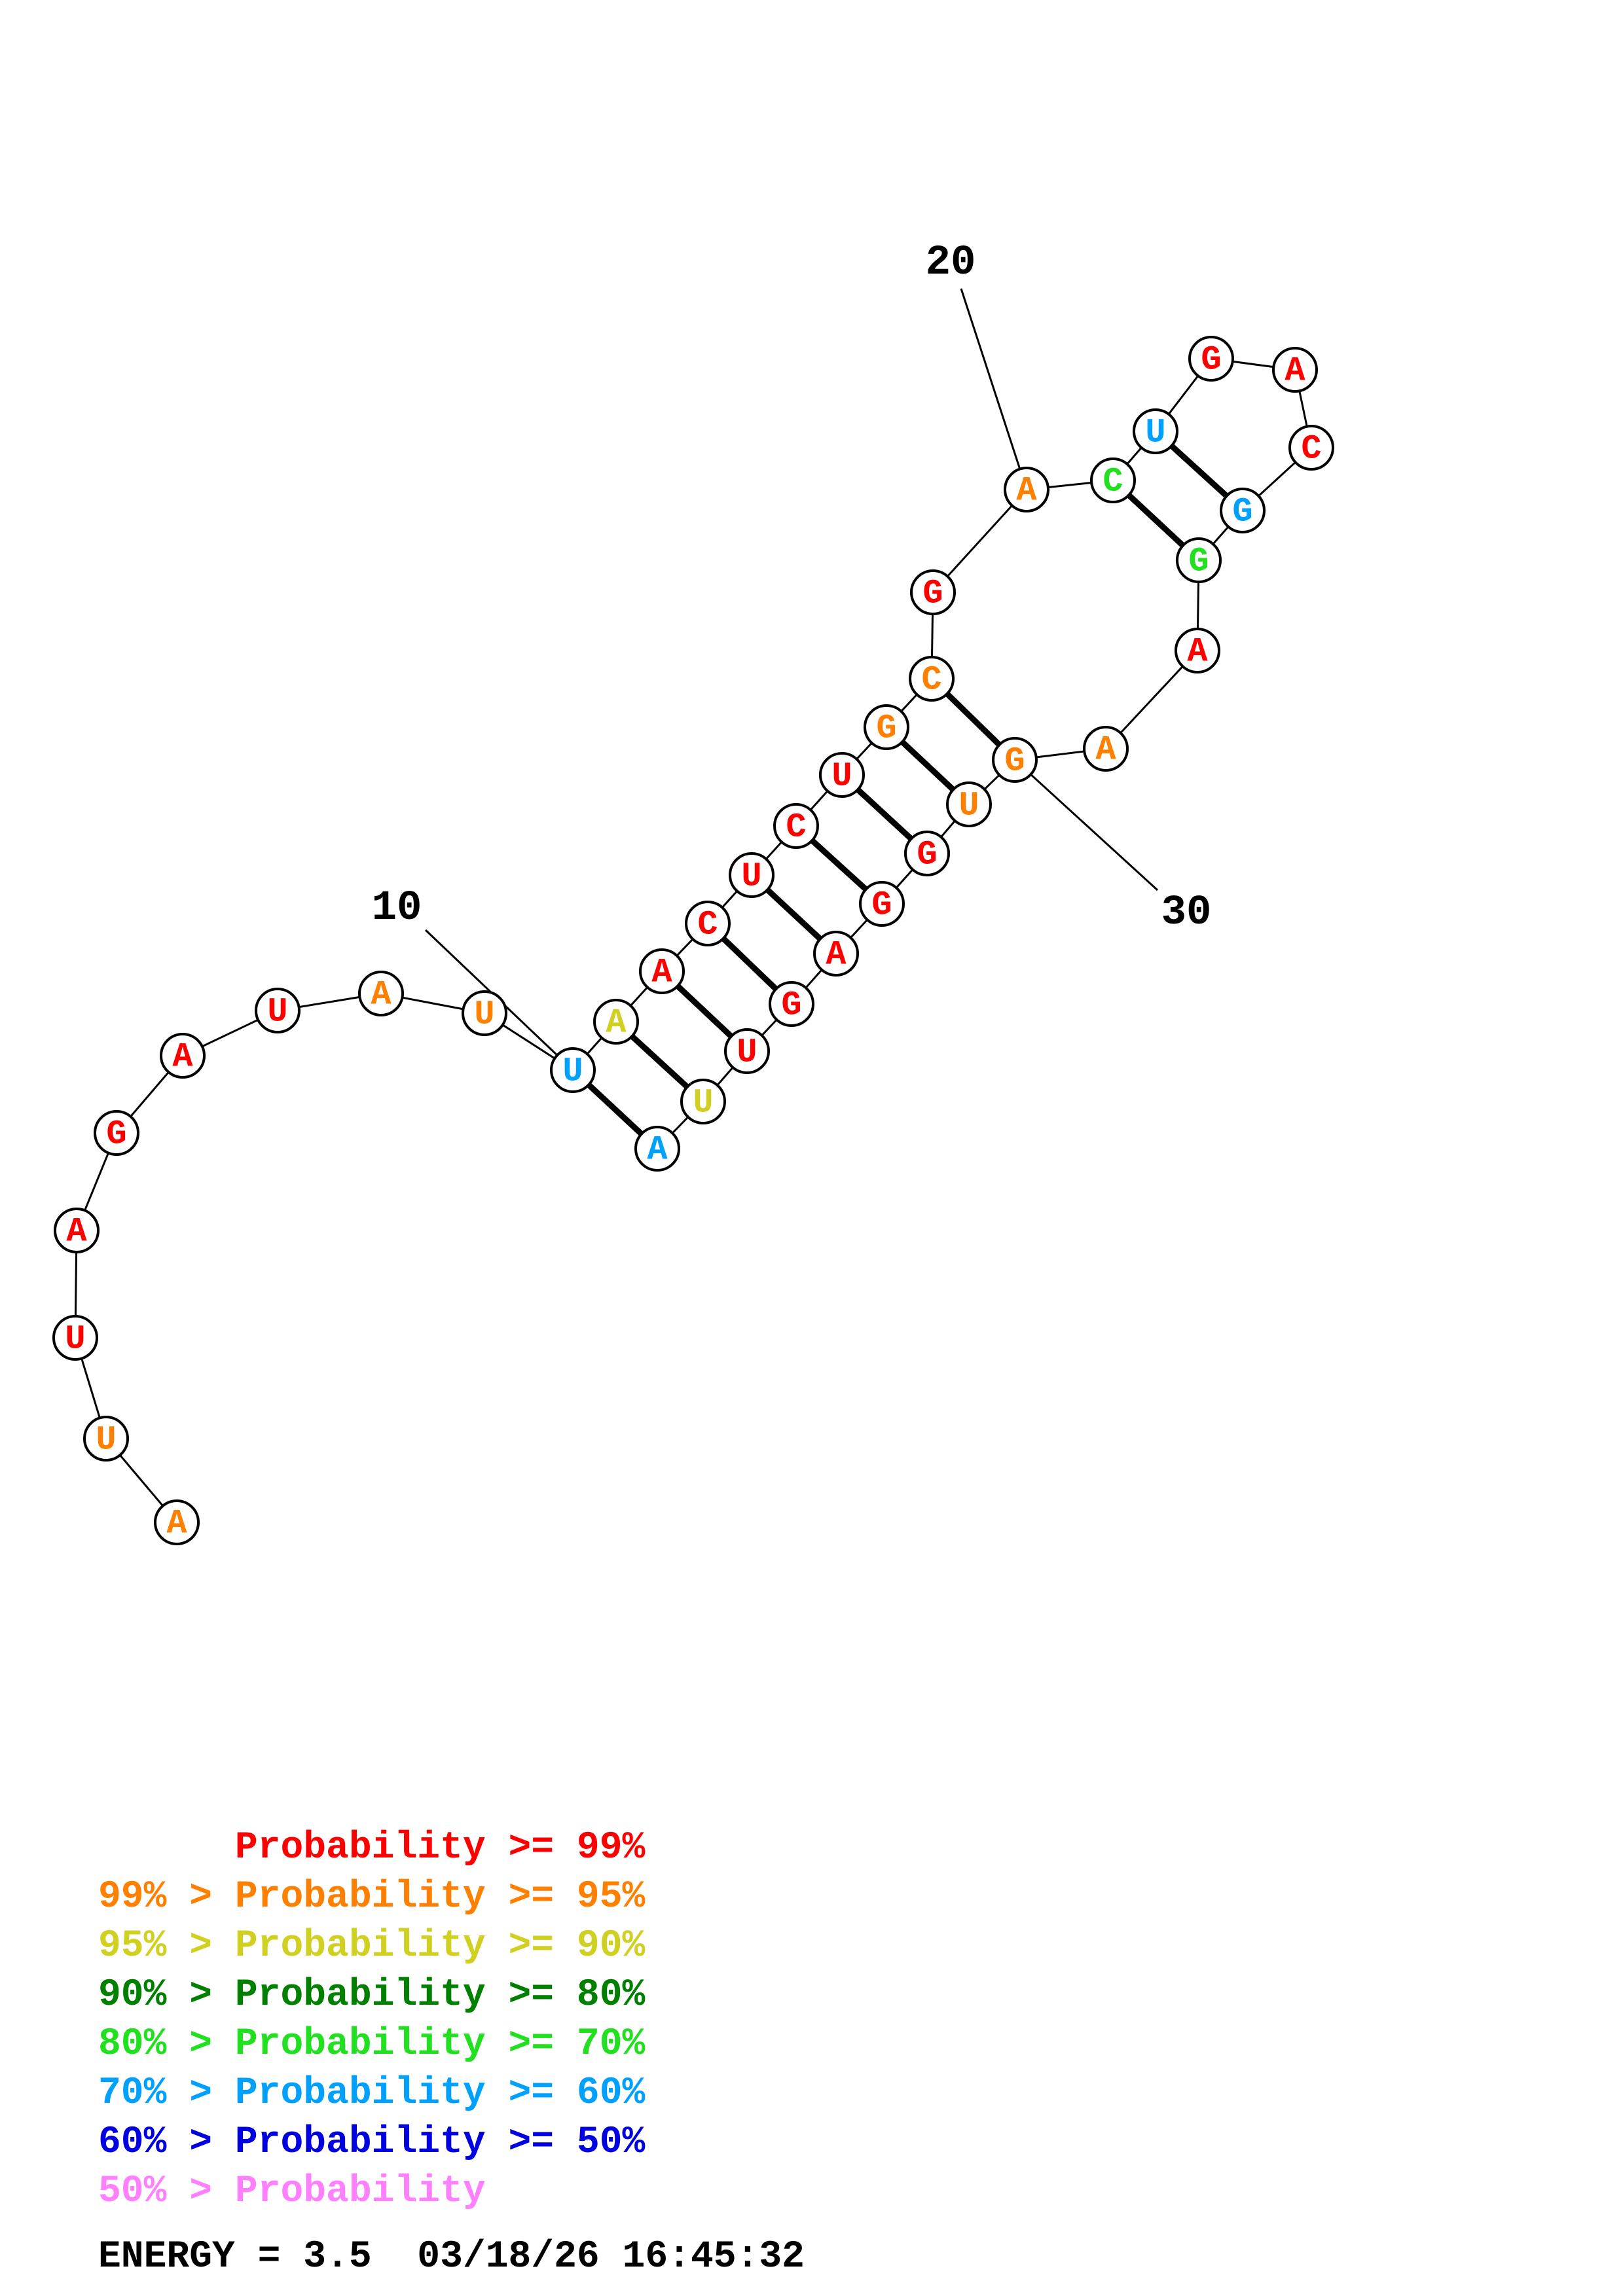 This screenshot has height=2296, width=1623. Describe the element at coordinates (372, 2142) in the screenshot. I see `legend-entry: 60% > Probability >= 50%` at that location.